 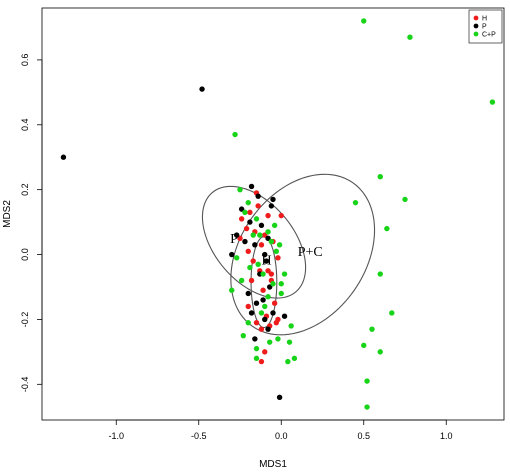 I want to click on legend-label: P, so click(x=484, y=27).